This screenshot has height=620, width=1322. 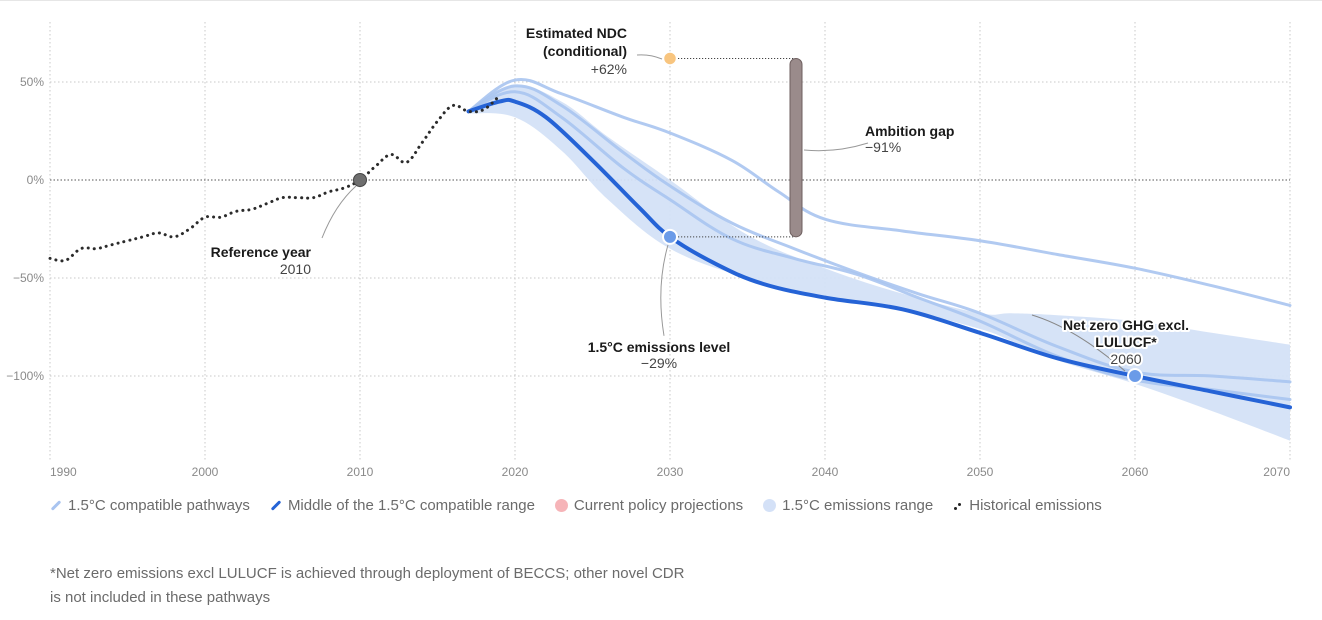 I want to click on legend-item: Current policy projections, so click(x=649, y=505).